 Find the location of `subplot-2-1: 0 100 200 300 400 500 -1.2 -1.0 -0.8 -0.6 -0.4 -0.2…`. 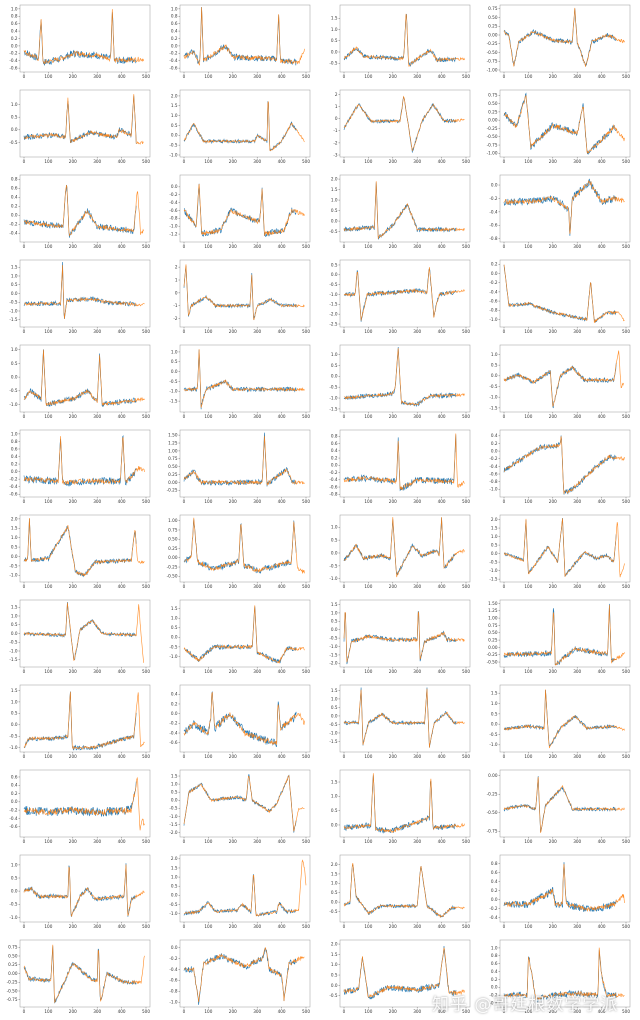

subplot-2-1: 0 100 200 300 400 500 -1.2 -1.0 -0.8 -0.6 -0.4 -0.2… is located at coordinates (240, 212).